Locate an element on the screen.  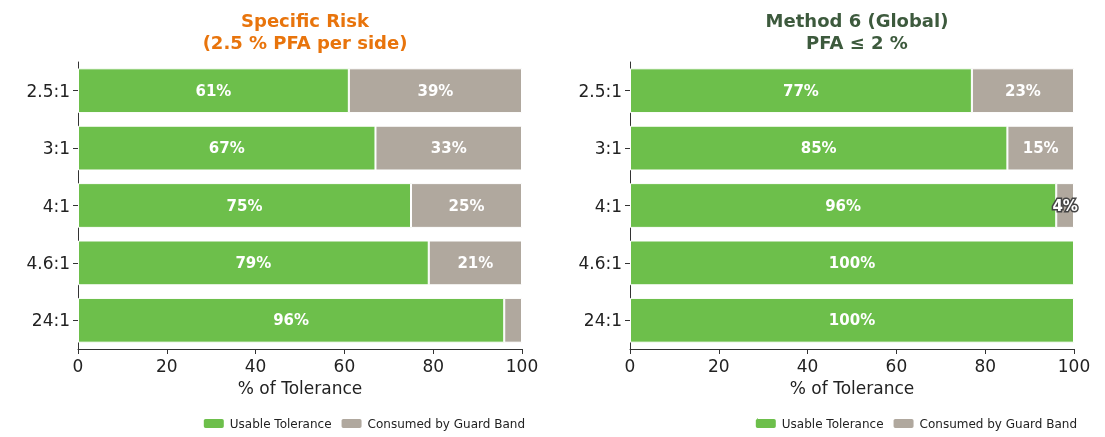
data-label: 75% is located at coordinates (244, 205).